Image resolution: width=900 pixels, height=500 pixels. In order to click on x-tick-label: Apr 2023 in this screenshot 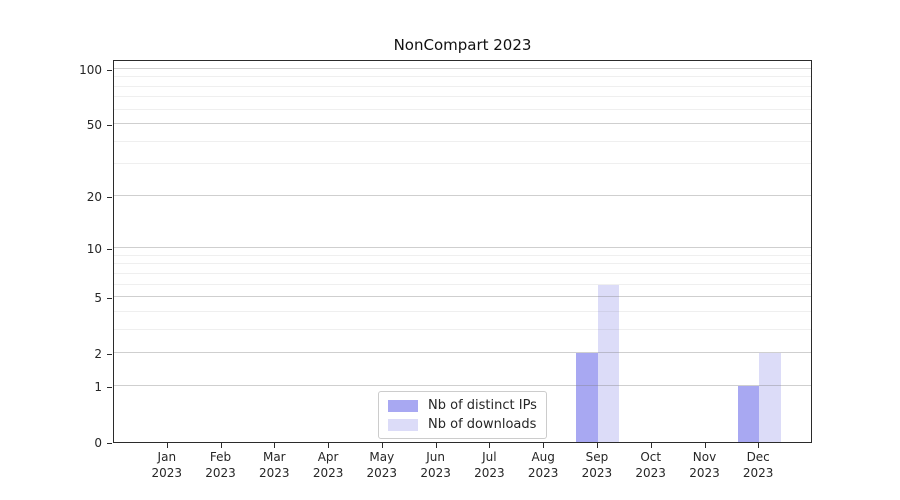, I will do `click(328, 465)`.